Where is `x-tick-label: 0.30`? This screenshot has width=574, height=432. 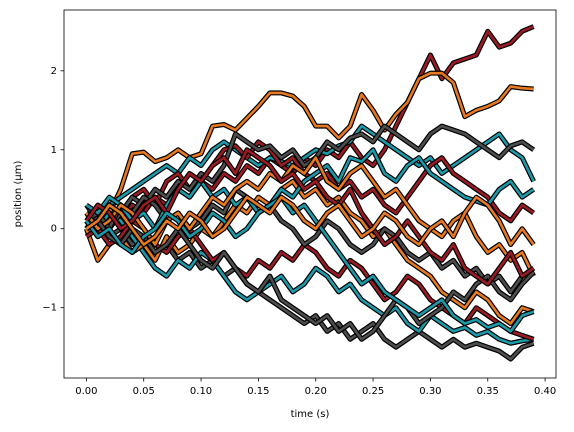 x-tick-label: 0.30 is located at coordinates (430, 391).